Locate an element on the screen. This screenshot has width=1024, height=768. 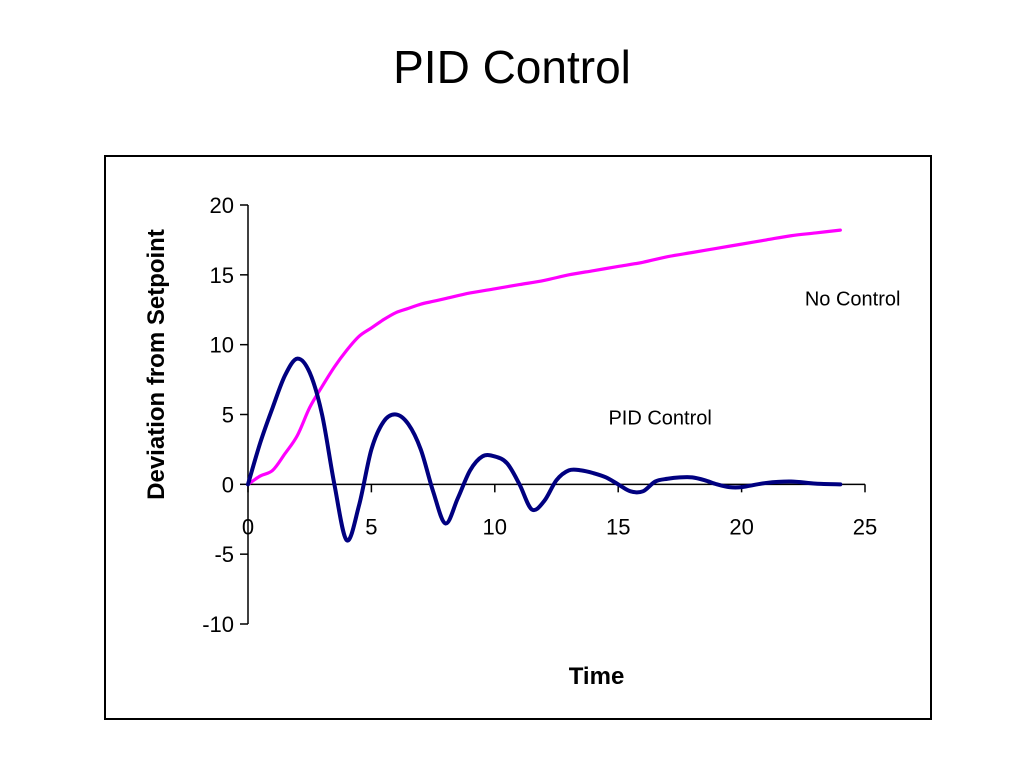
y-axis-title: Deviation from Setpoint is located at coordinates (156, 364).